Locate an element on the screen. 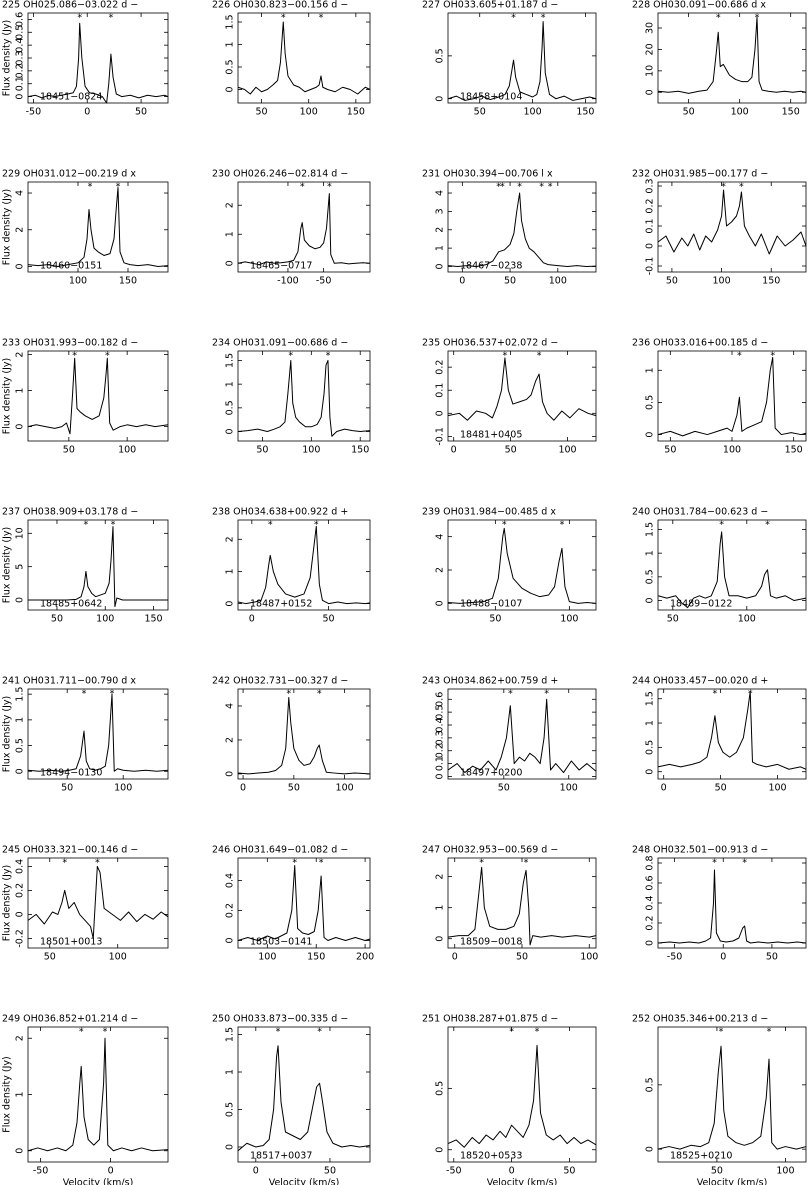 The image size is (808, 1185). y-tick-label: 4 is located at coordinates (440, 193).